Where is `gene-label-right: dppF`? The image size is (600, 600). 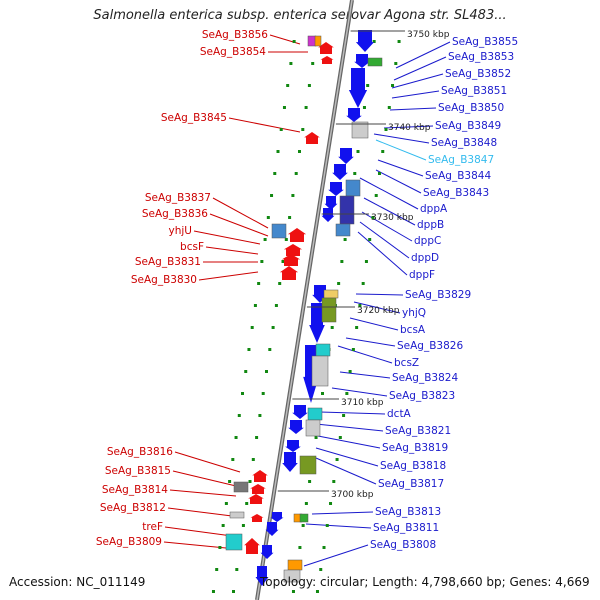 gene-label-right: dppF is located at coordinates (422, 275).